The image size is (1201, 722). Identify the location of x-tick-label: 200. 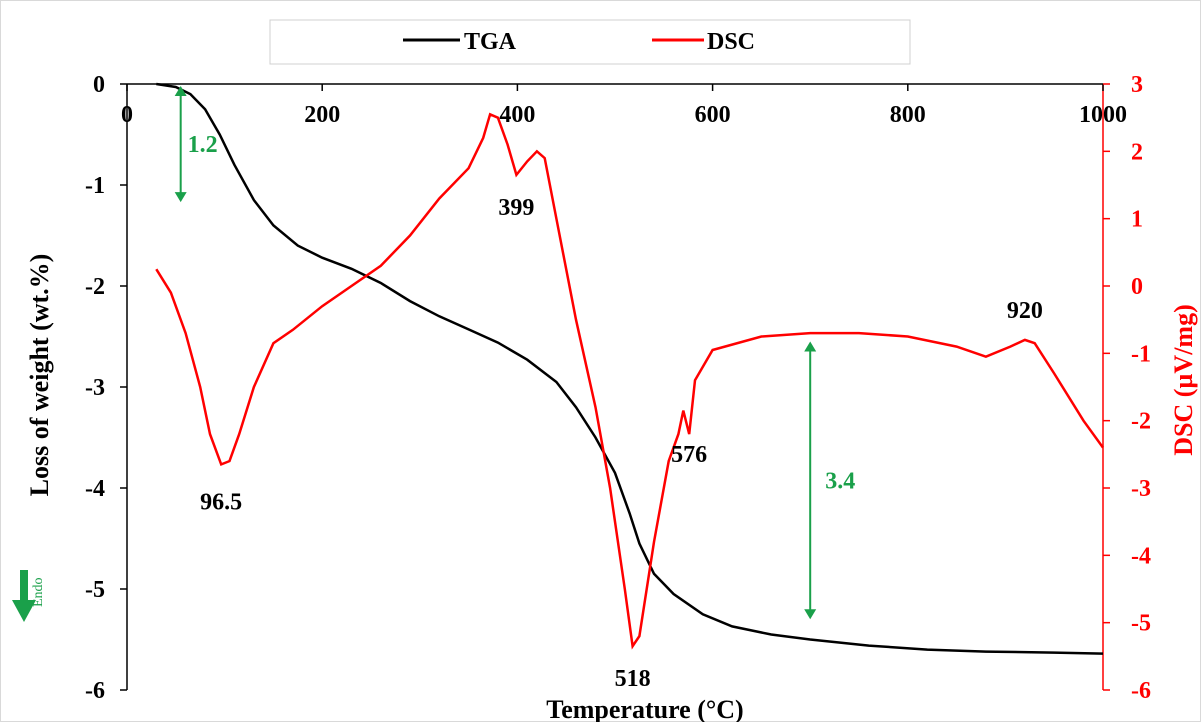
(322, 115).